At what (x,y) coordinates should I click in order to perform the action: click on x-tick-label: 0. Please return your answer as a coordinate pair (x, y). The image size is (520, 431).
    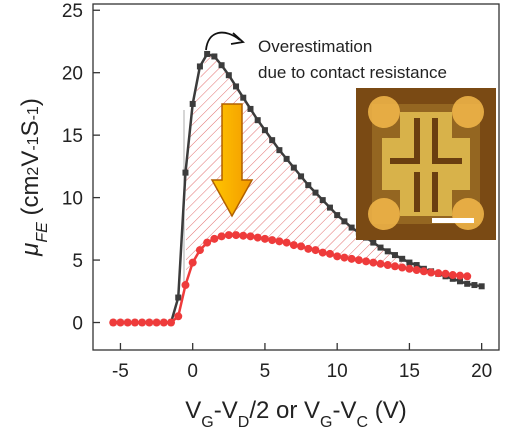
    Looking at the image, I should click on (192, 371).